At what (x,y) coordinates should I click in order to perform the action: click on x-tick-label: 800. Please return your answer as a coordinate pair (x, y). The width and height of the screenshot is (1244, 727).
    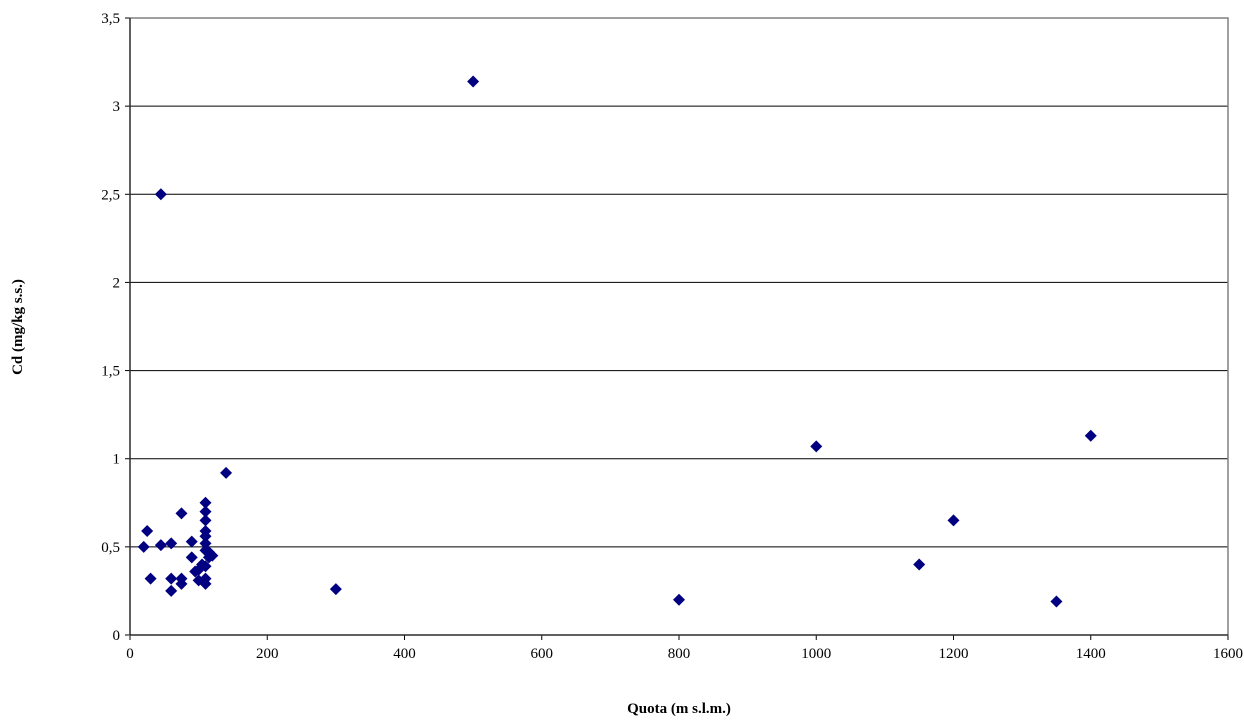
    Looking at the image, I should click on (679, 654).